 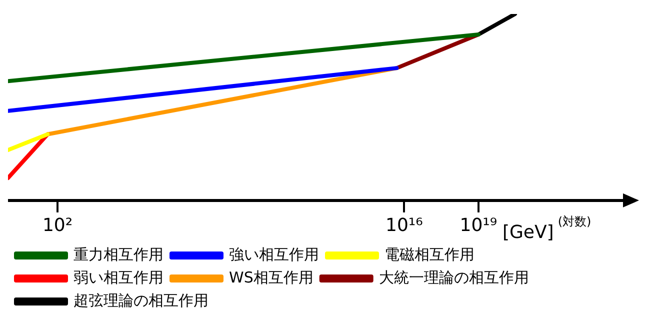 What do you see at coordinates (119, 277) in the screenshot?
I see `legend-label: 弱い相互作用` at bounding box center [119, 277].